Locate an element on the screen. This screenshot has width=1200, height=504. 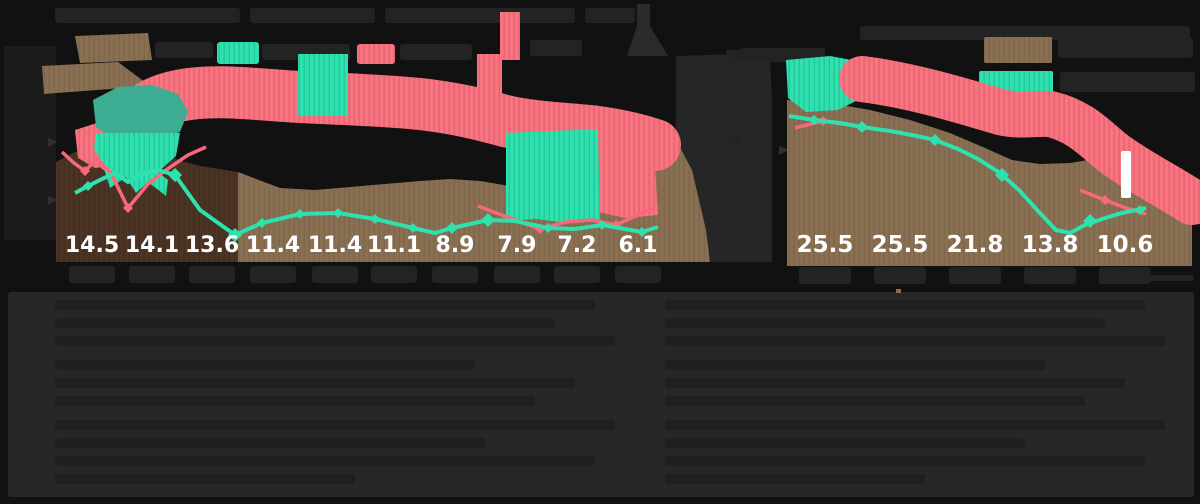
left-chart-legend-swatch-teal is located at coordinates (238, 53).